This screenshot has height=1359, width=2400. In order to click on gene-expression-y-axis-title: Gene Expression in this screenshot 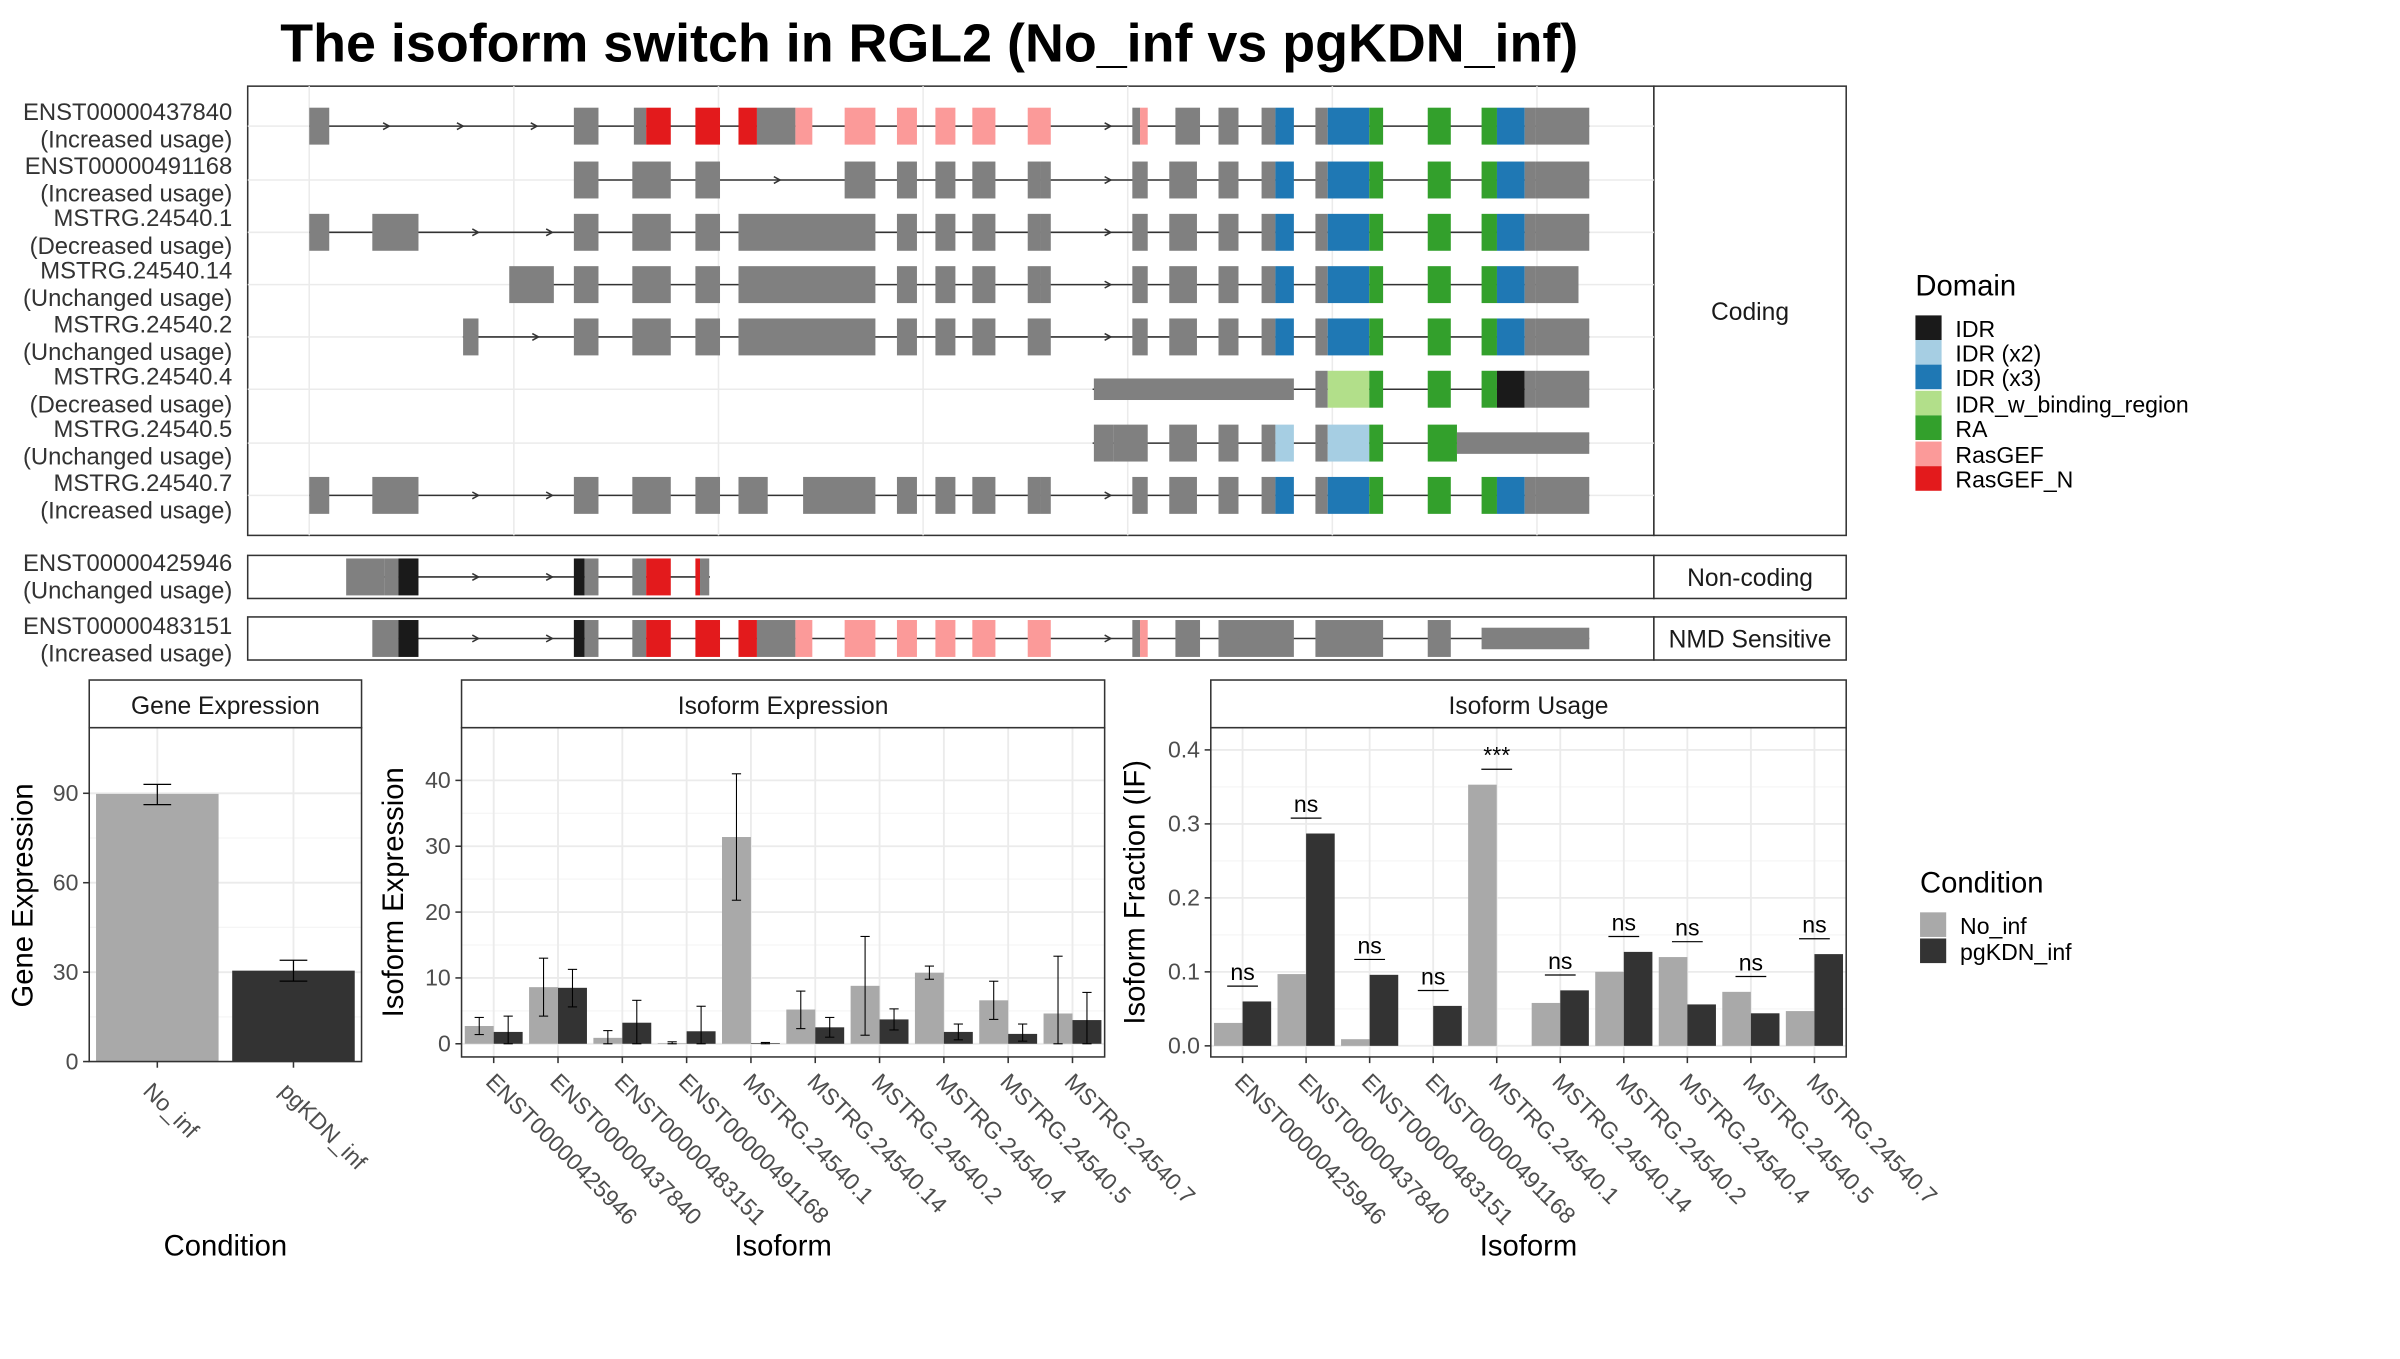, I will do `click(23, 895)`.